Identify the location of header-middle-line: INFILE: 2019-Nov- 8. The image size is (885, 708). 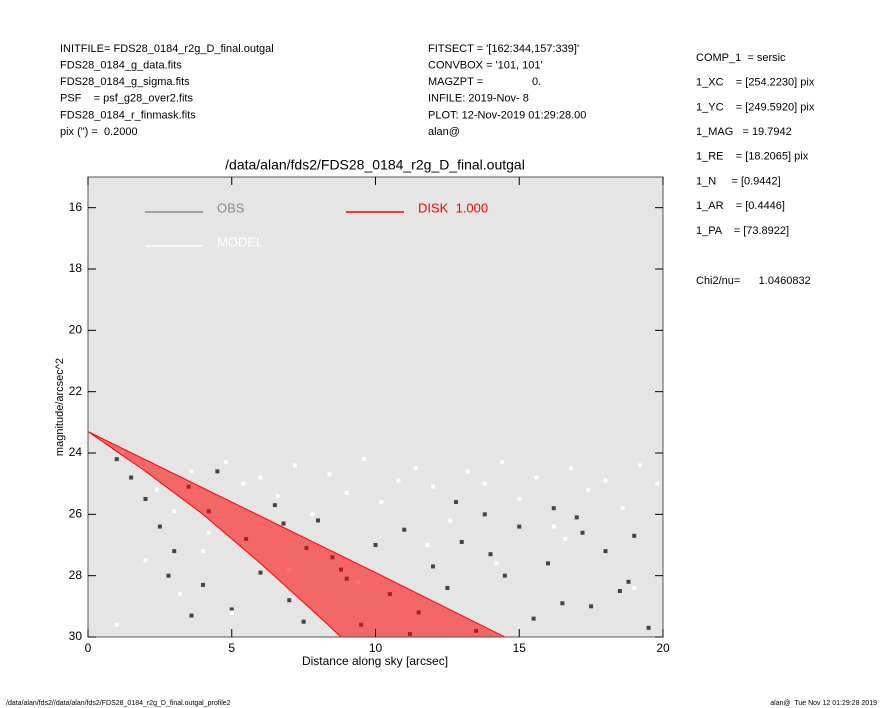
(478, 99).